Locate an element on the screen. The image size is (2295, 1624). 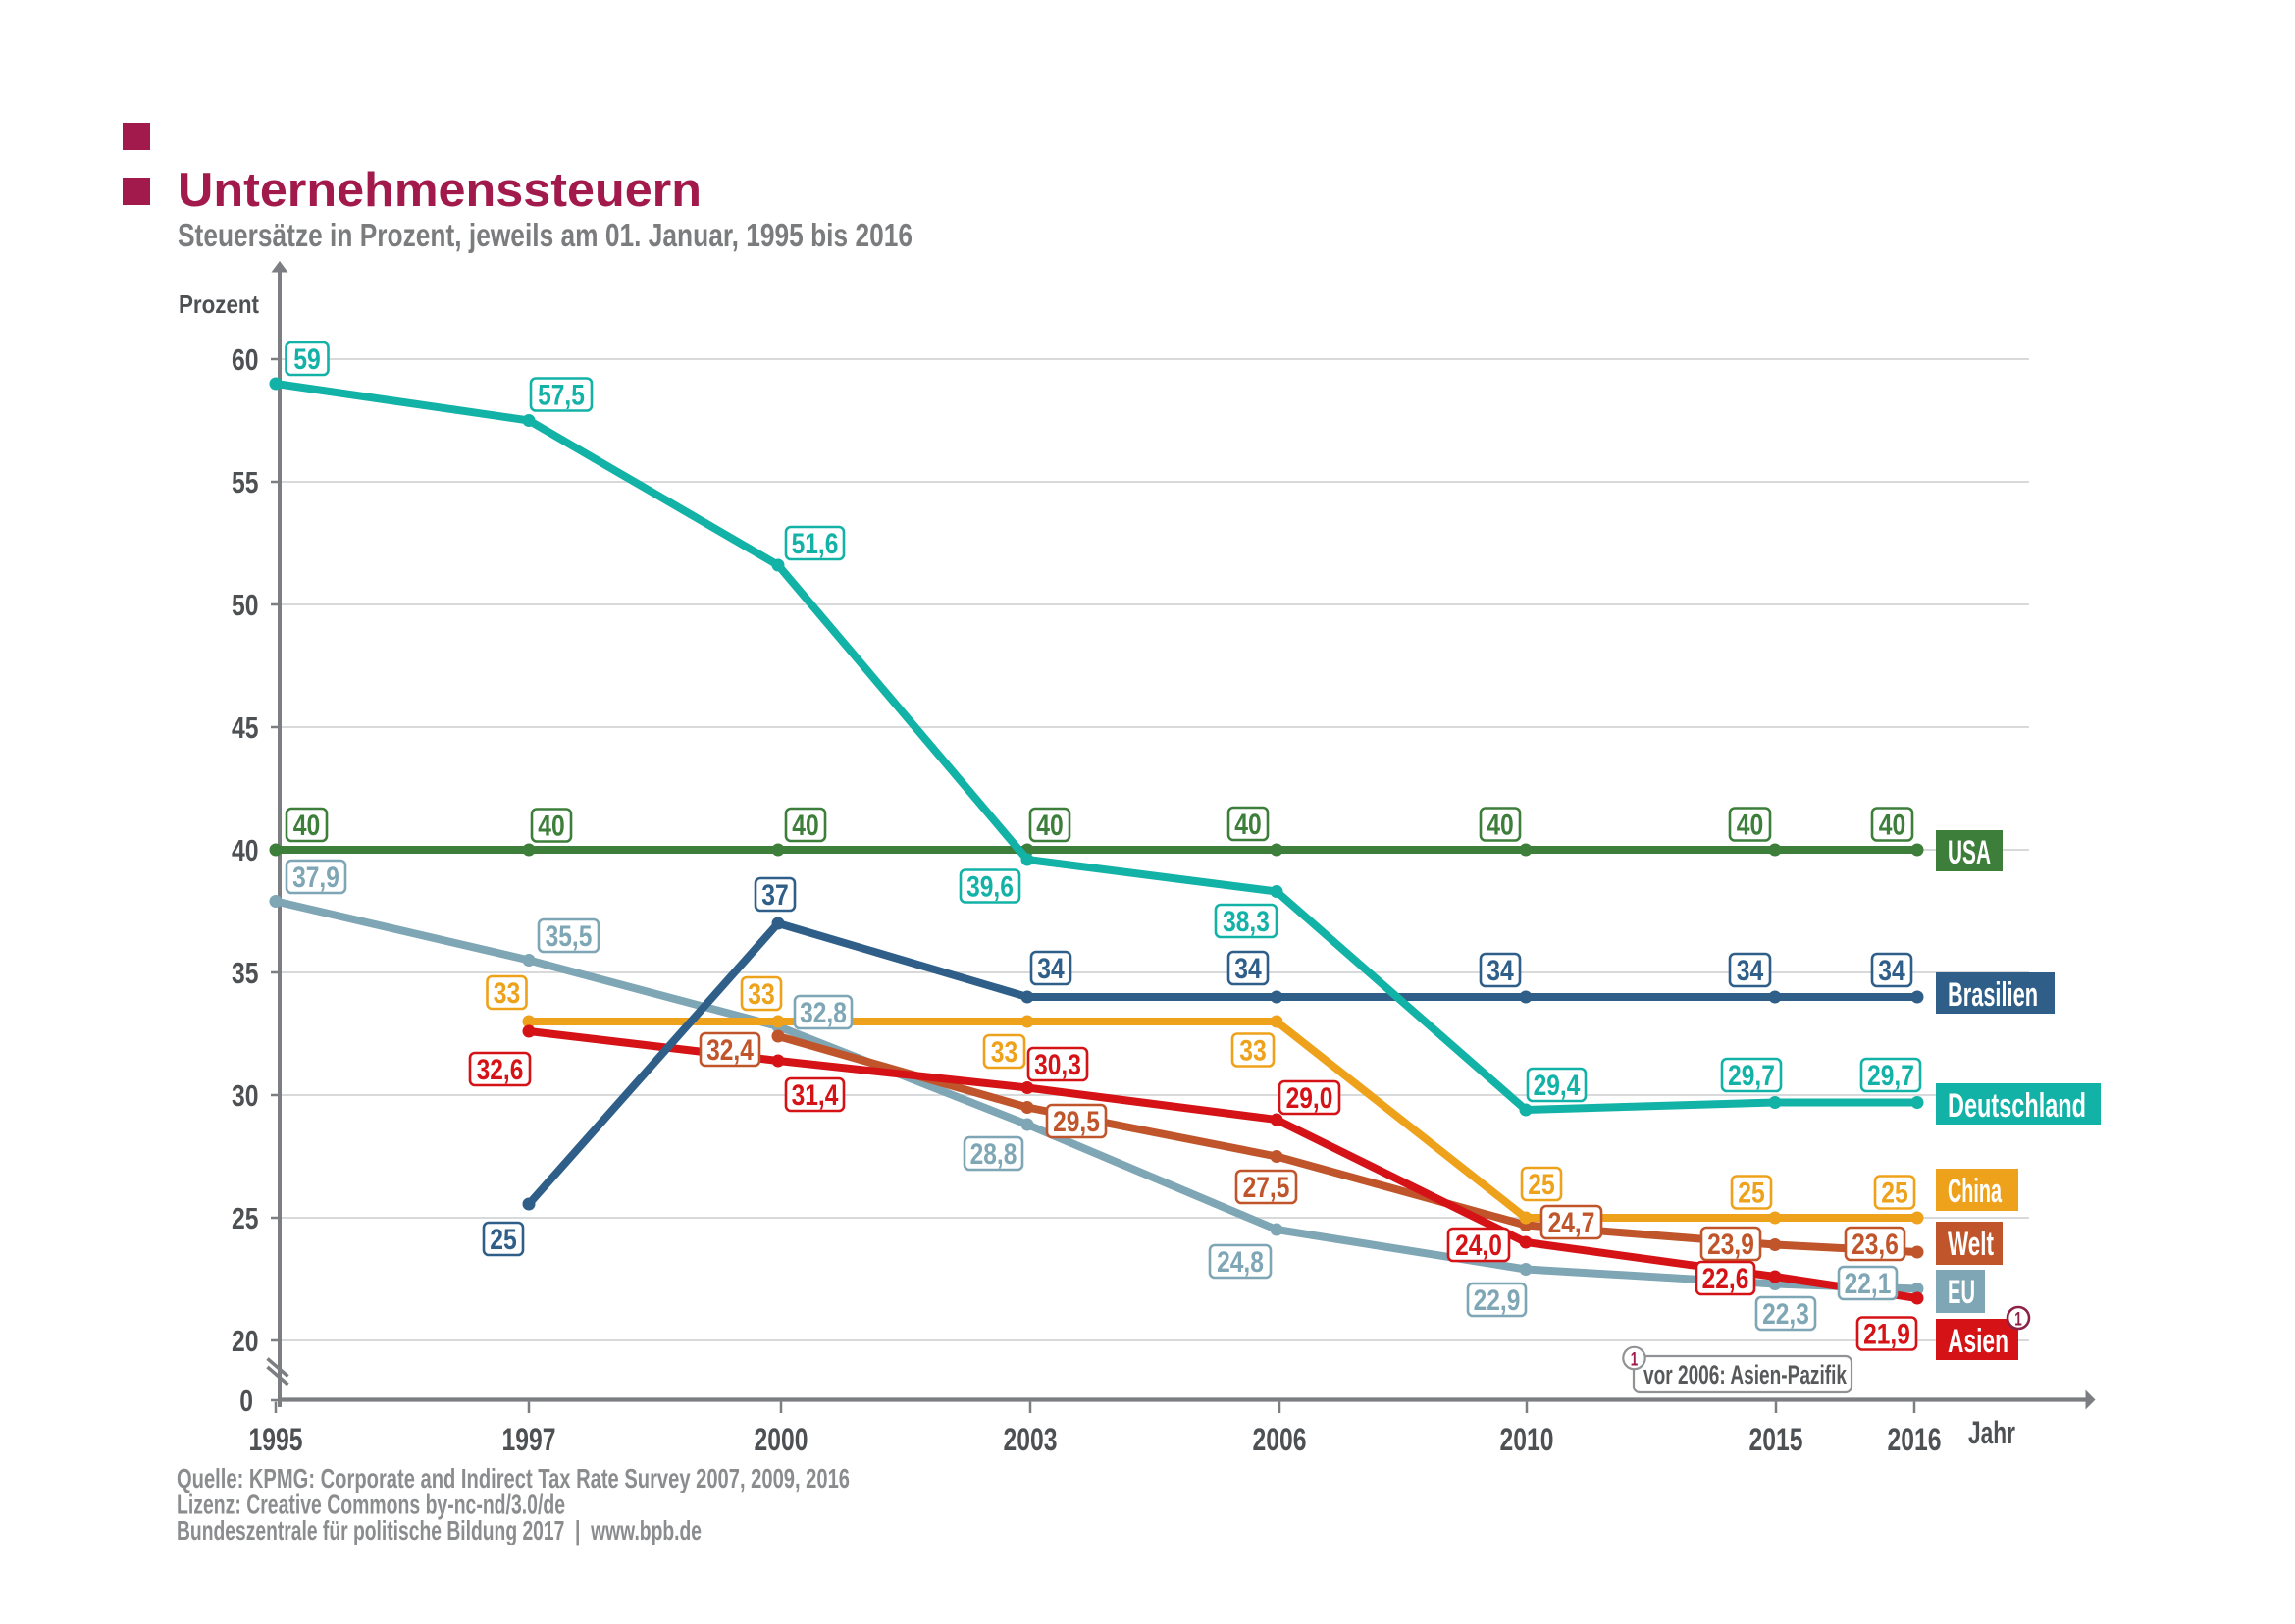
svg-text: 2000 is located at coordinates (781, 1439).